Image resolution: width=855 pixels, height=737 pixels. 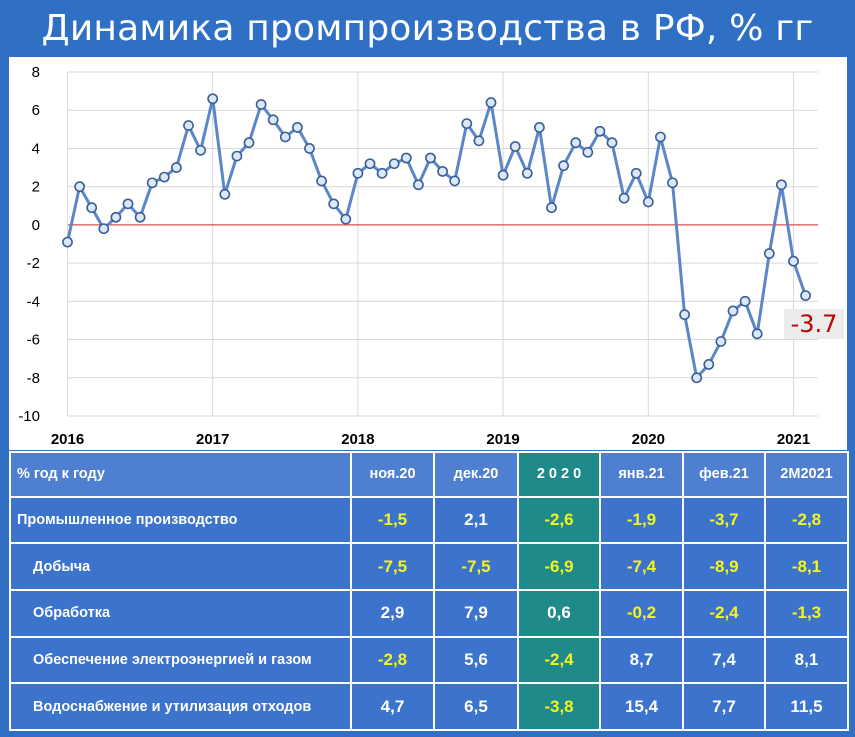 What do you see at coordinates (806, 706) in the screenshot?
I see `table-cell: 11,5` at bounding box center [806, 706].